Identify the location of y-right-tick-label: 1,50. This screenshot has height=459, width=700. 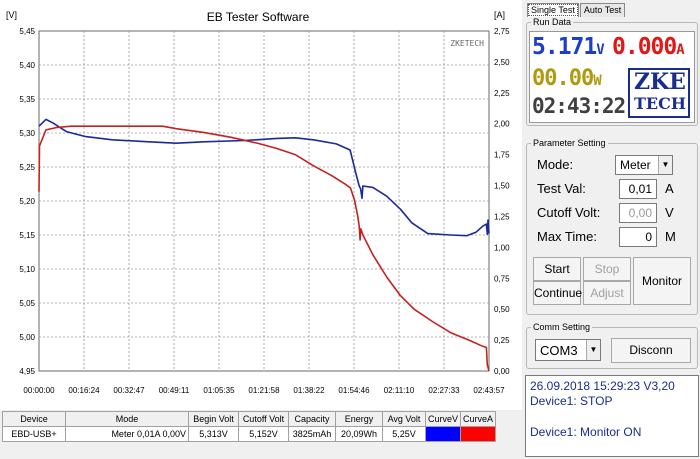
(502, 186).